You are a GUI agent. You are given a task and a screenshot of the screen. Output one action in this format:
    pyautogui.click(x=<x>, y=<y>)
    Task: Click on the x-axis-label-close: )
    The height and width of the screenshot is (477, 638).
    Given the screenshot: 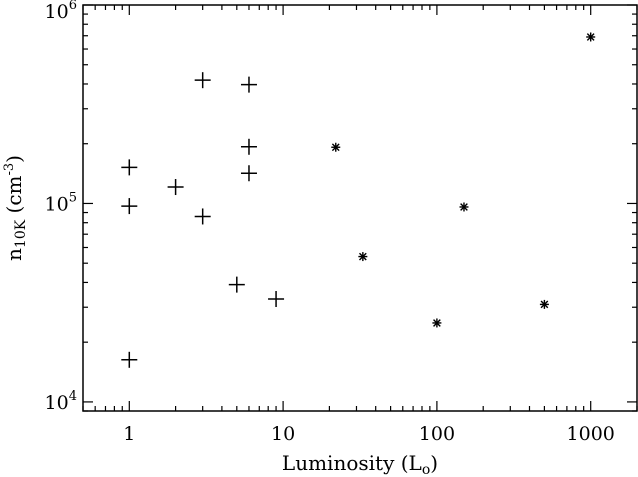 What is the action you would take?
    pyautogui.click(x=434, y=463)
    